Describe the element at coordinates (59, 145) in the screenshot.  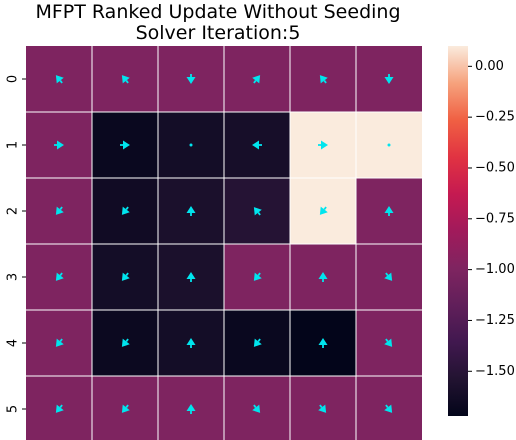
I see `arrow-r1-c0` at that location.